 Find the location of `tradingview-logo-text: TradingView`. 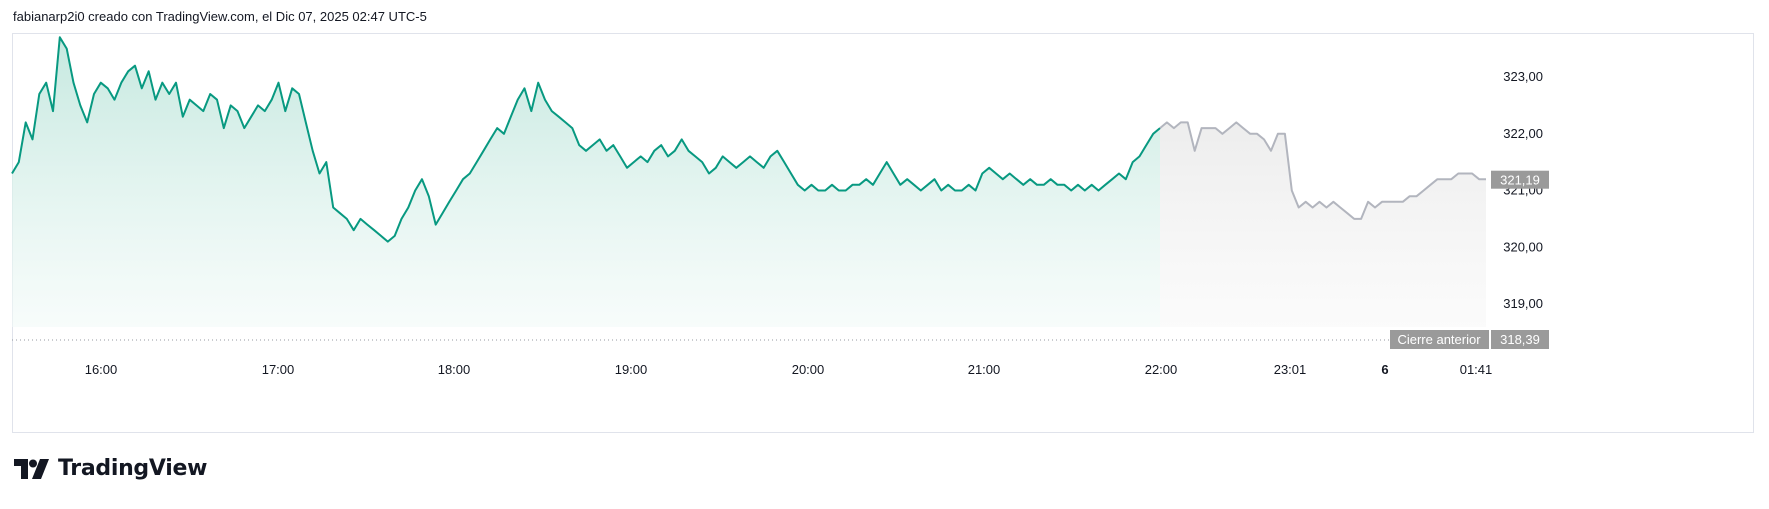

tradingview-logo-text: TradingView is located at coordinates (133, 468).